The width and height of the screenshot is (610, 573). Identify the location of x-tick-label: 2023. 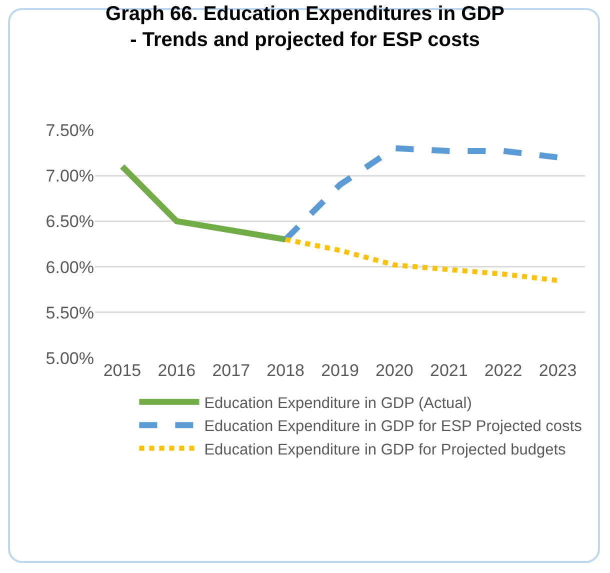
(557, 370).